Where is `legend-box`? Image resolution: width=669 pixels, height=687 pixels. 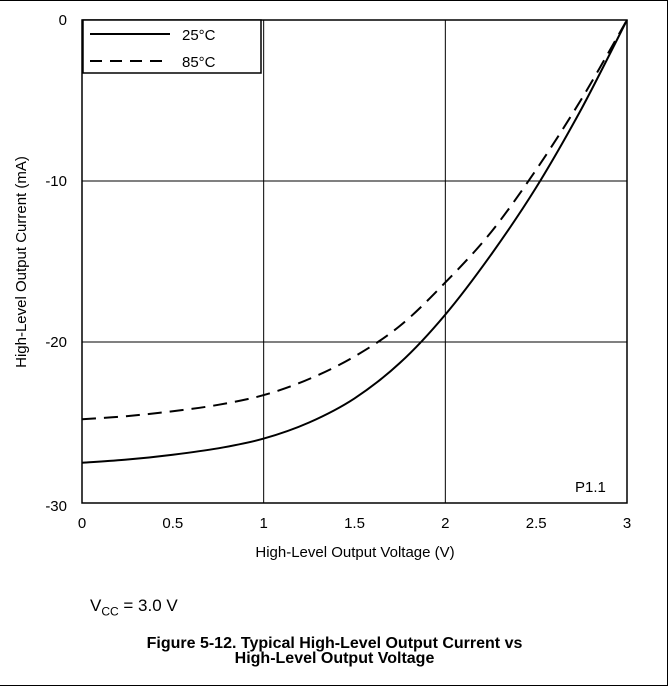
legend-box is located at coordinates (172, 46).